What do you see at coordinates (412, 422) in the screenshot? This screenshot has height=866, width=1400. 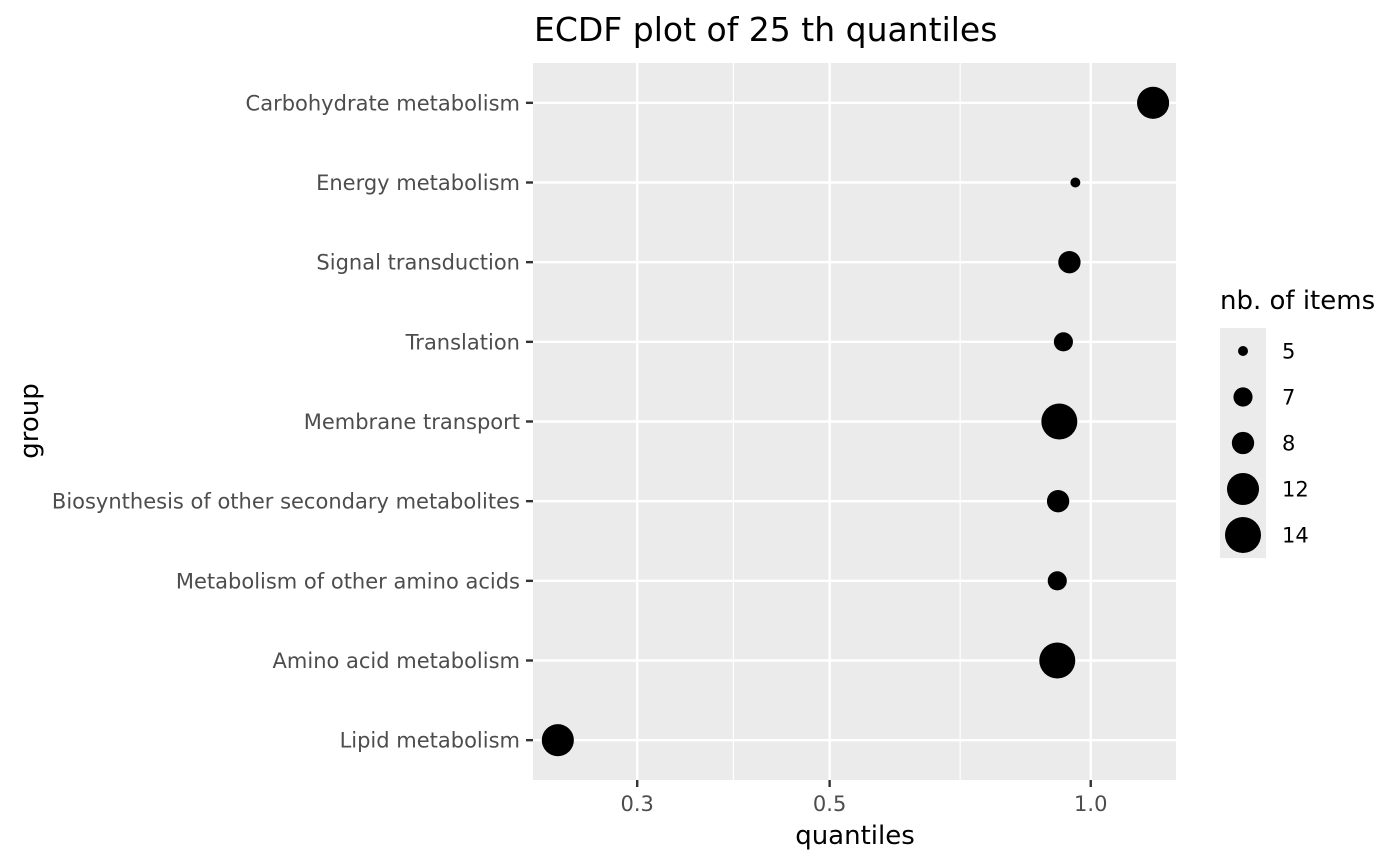 I see `y-tick-label: Membrane transport` at bounding box center [412, 422].